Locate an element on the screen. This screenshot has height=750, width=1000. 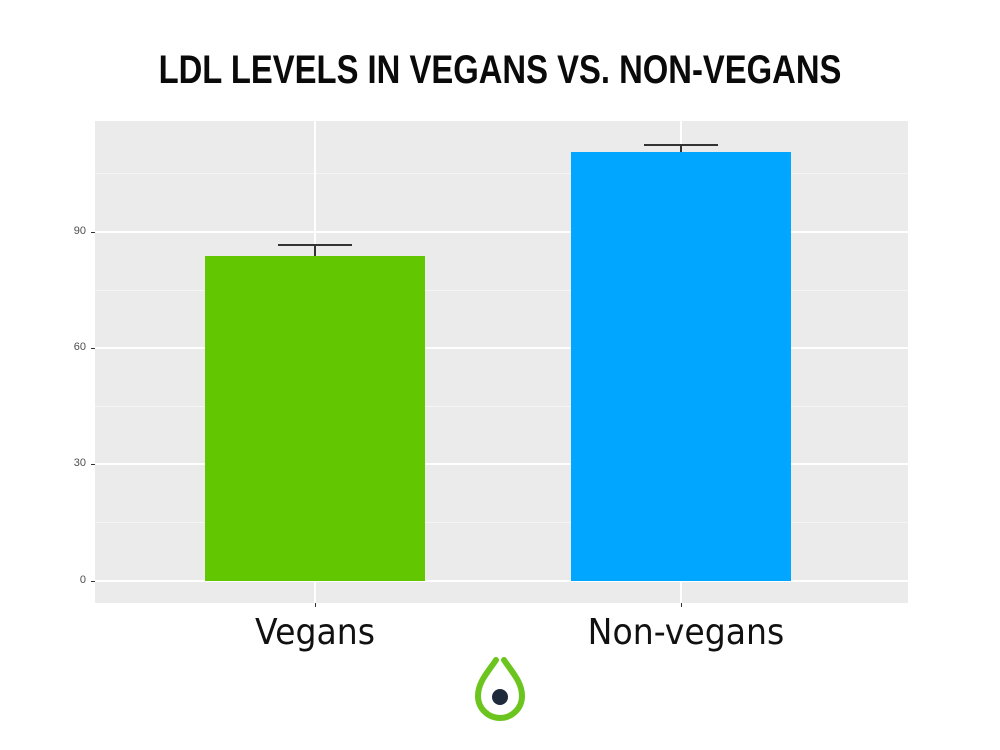
ytick-label-0: 0 is located at coordinates (82, 580).